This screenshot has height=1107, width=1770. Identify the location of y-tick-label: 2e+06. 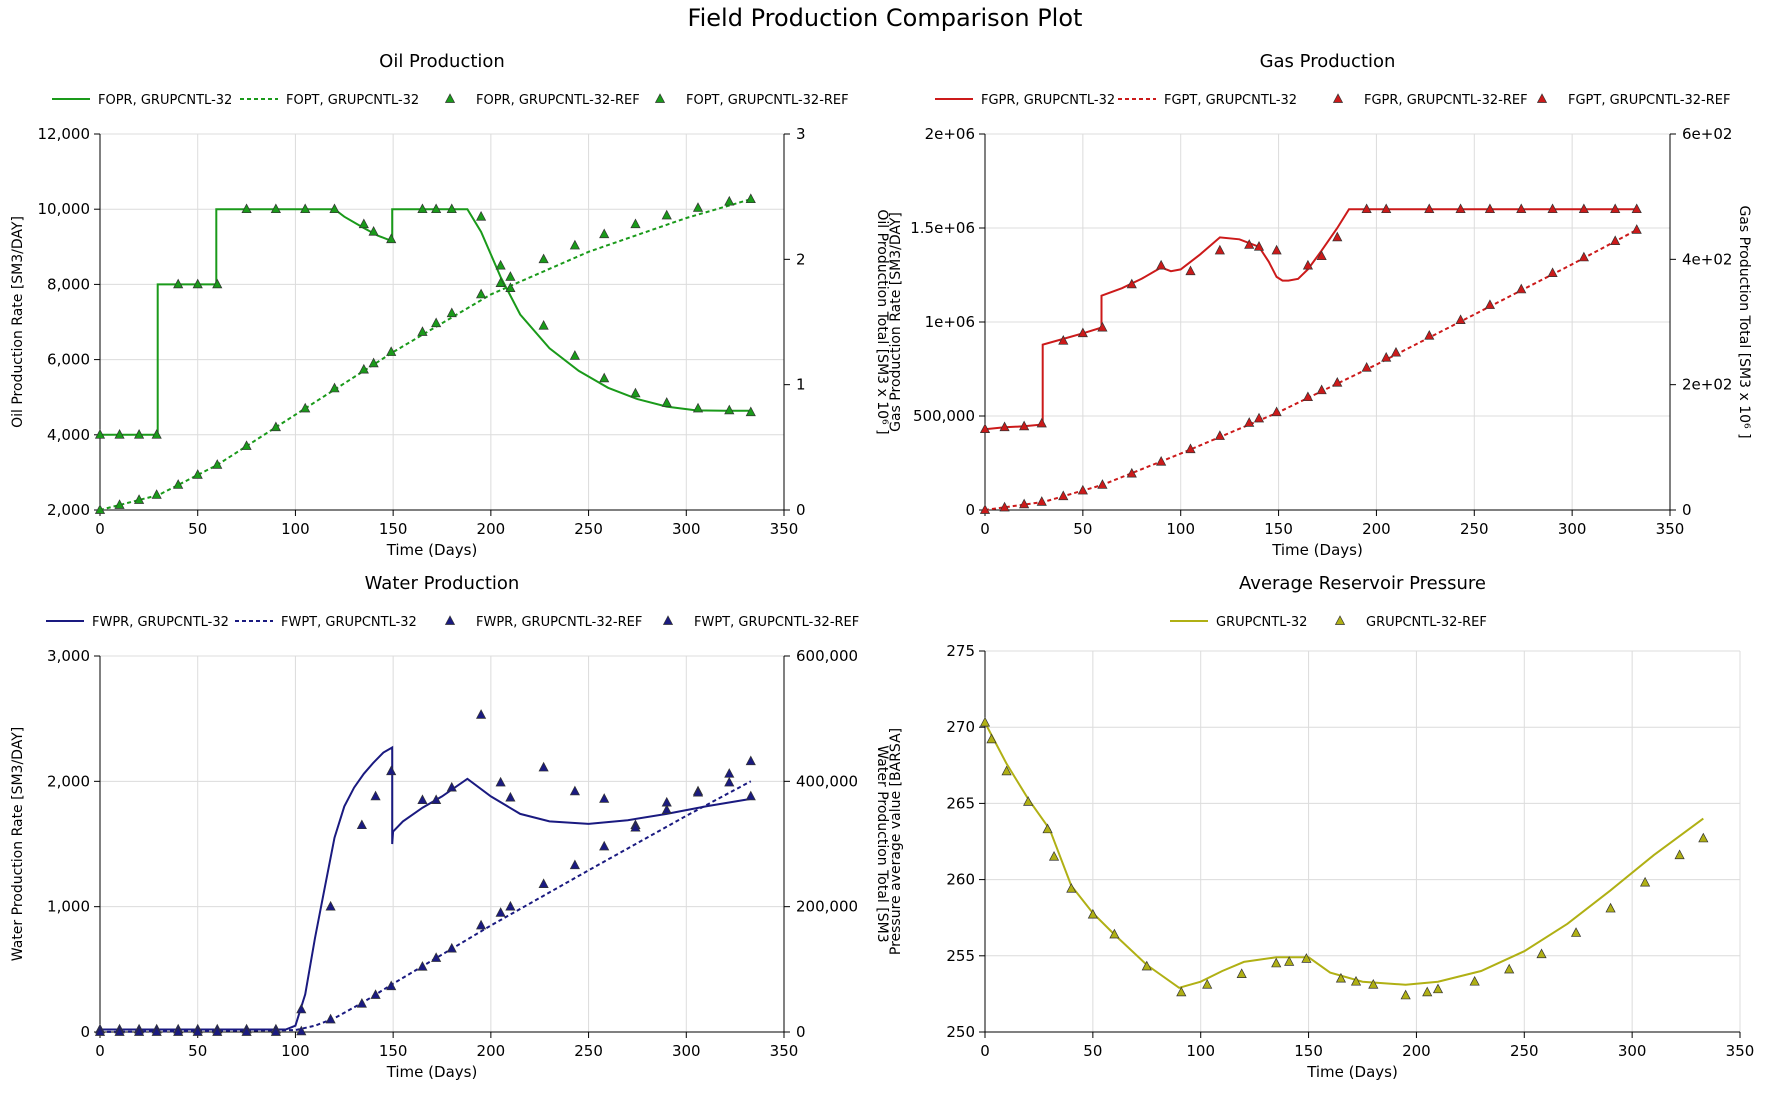
(950, 134).